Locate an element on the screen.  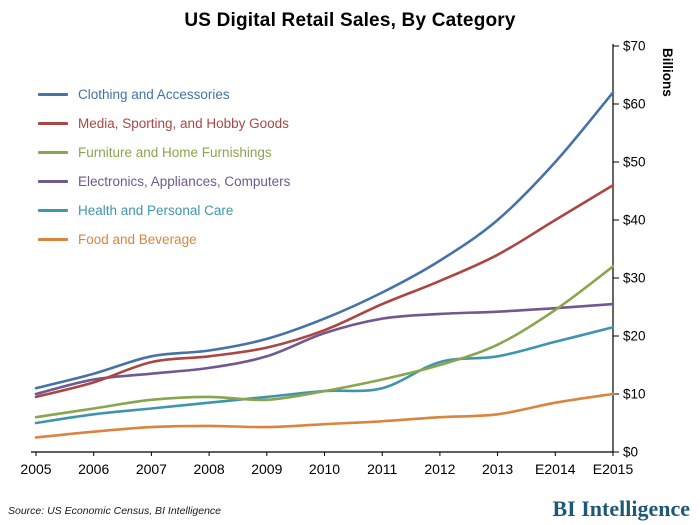
legend-item: Health and Personal Care is located at coordinates (164, 210).